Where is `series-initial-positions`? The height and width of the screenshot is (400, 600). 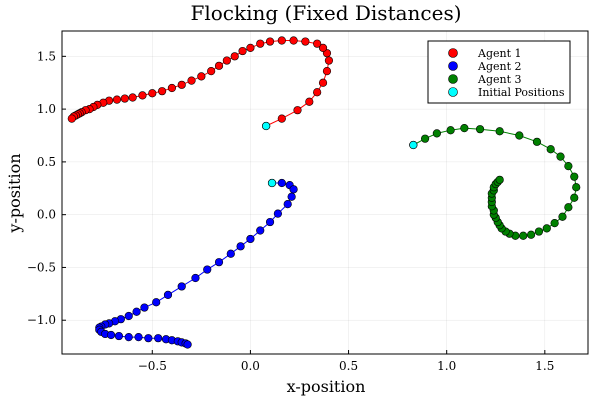
series-initial-positions is located at coordinates (340, 154).